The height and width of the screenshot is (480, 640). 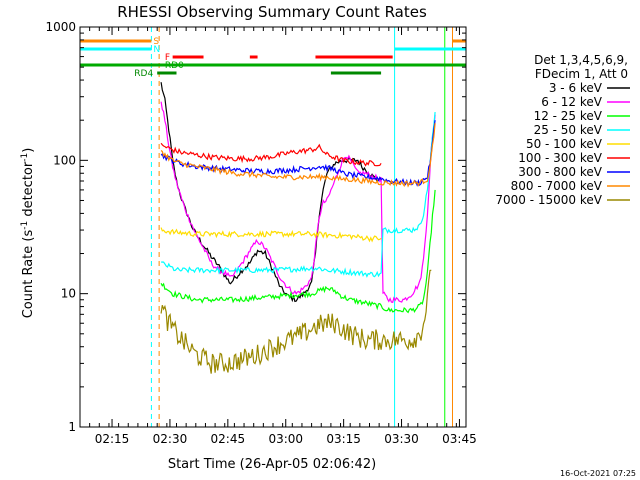 What do you see at coordinates (228, 439) in the screenshot?
I see `x-tick-label-3: 02:45` at bounding box center [228, 439].